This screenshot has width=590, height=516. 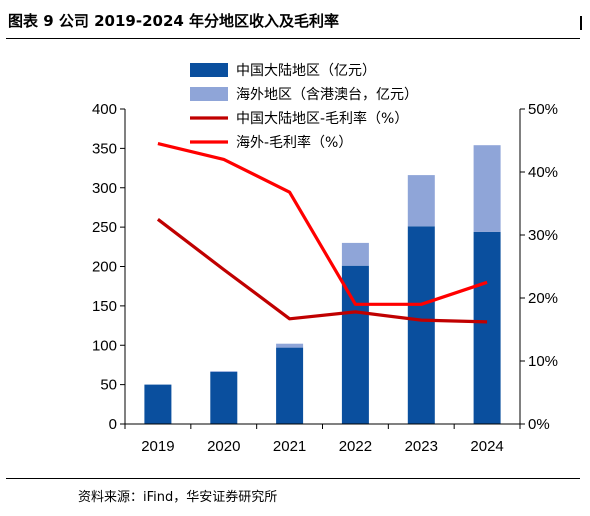 I want to click on bar-1-2023, so click(x=421, y=201).